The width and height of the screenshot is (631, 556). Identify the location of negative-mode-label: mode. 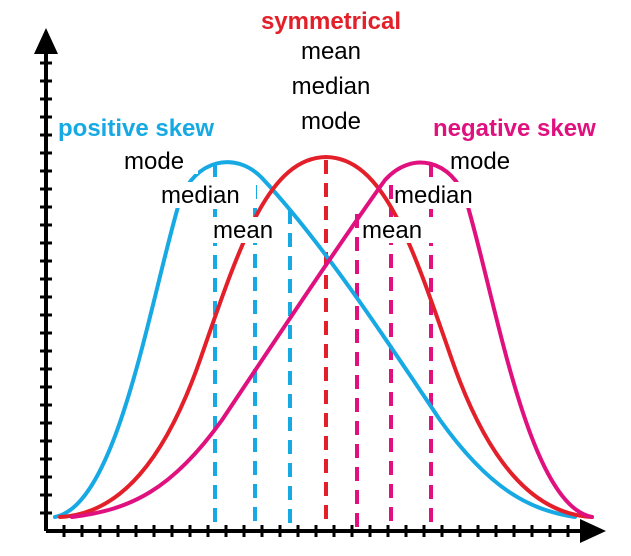
(480, 161).